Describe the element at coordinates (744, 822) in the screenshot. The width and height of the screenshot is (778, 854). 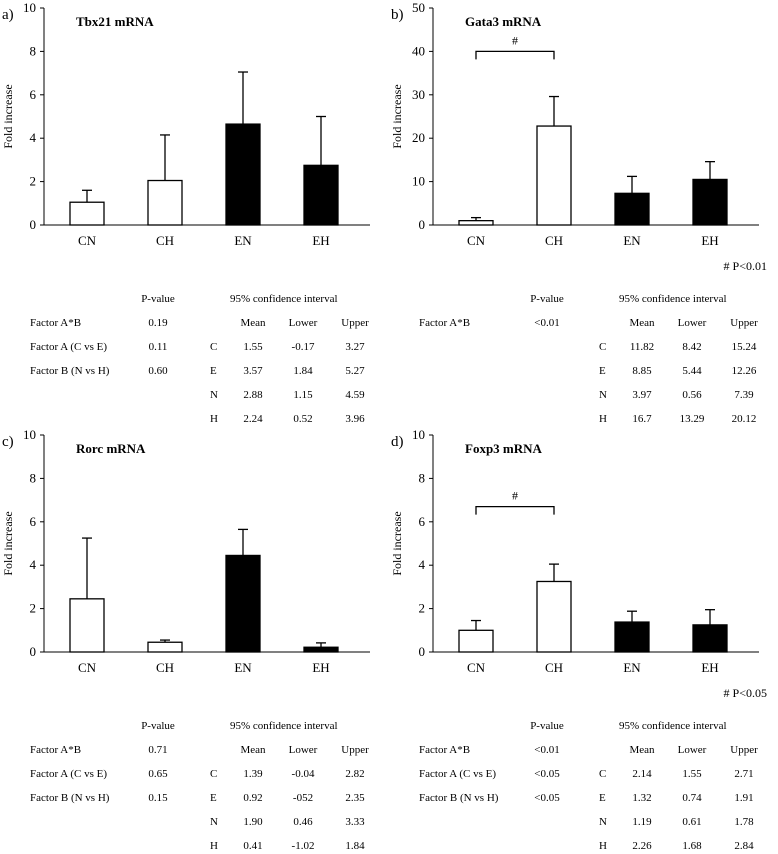
I see `ci-upper: 1.78` at that location.